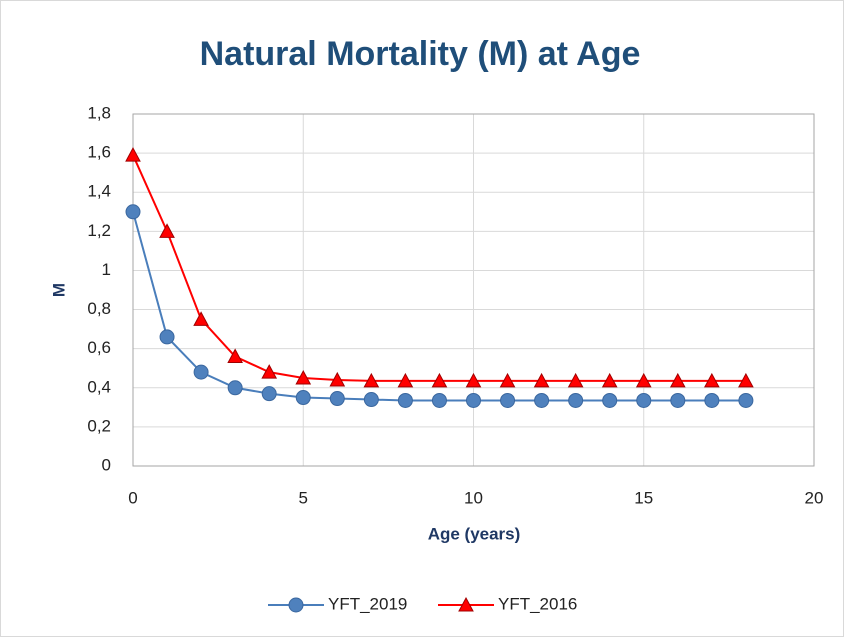  I want to click on y-tick-label: 1,2, so click(99, 230).